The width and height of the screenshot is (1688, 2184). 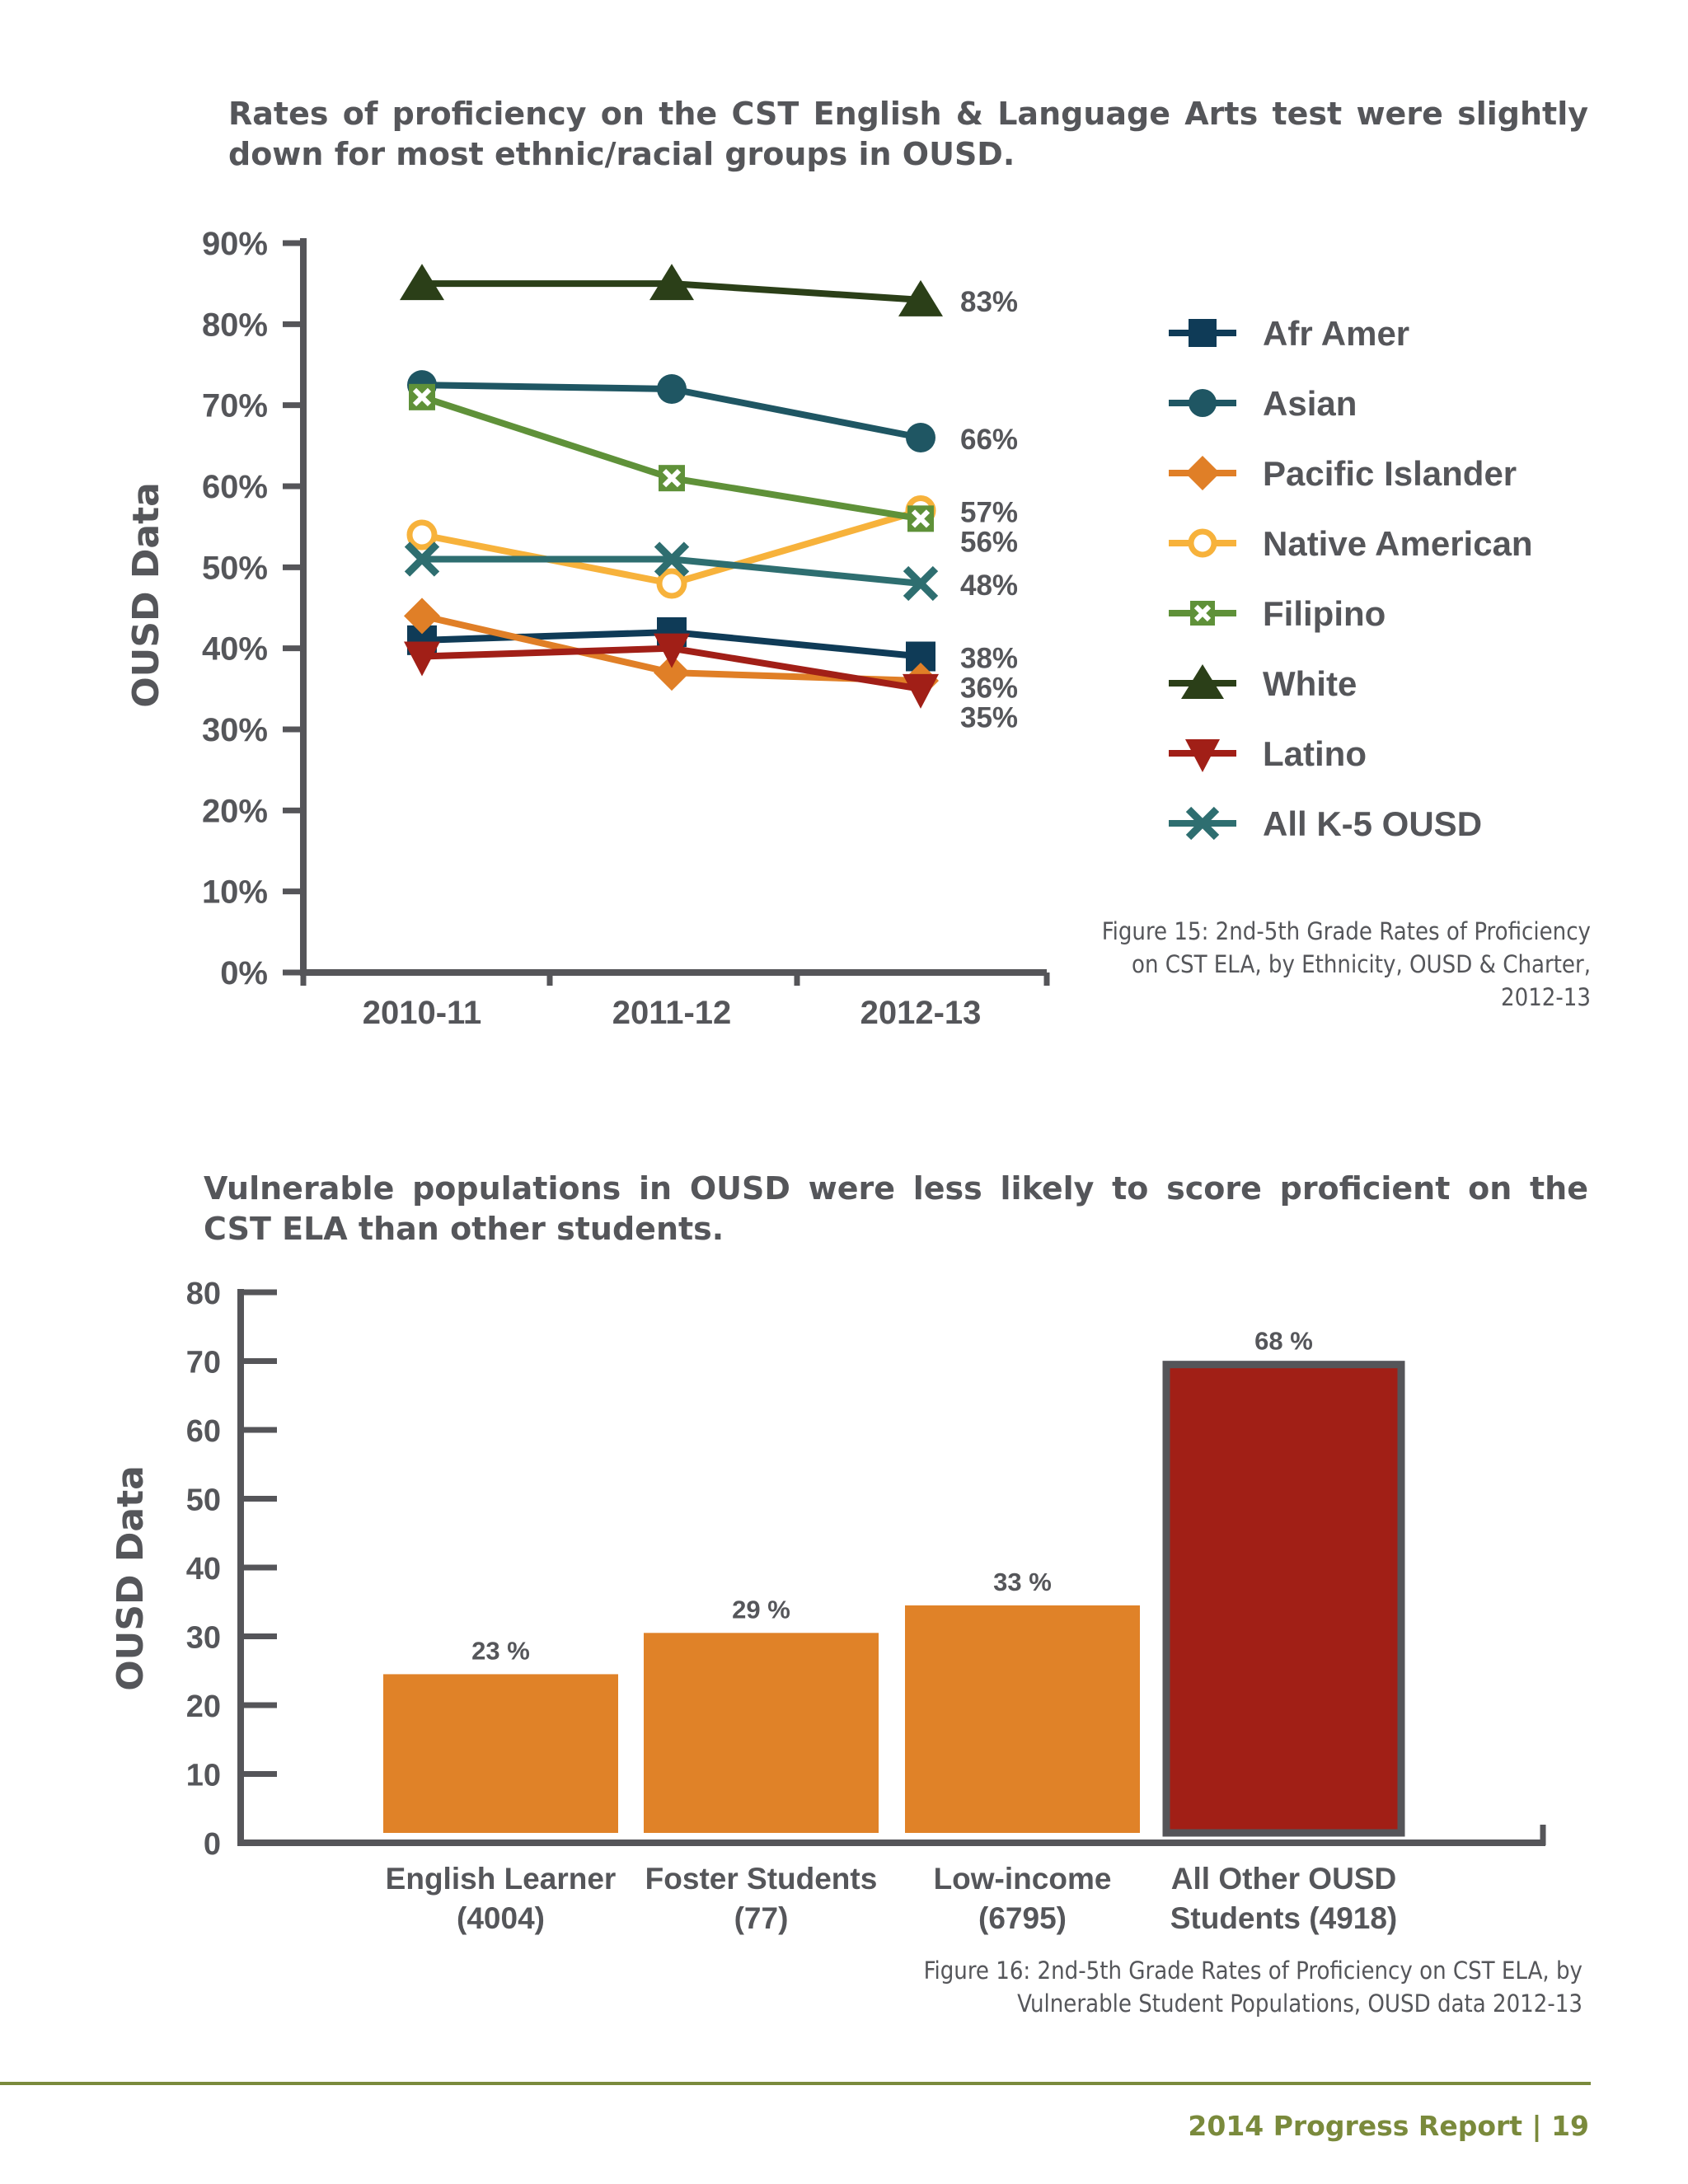 What do you see at coordinates (212, 1844) in the screenshot?
I see `y-tick-label: 0` at bounding box center [212, 1844].